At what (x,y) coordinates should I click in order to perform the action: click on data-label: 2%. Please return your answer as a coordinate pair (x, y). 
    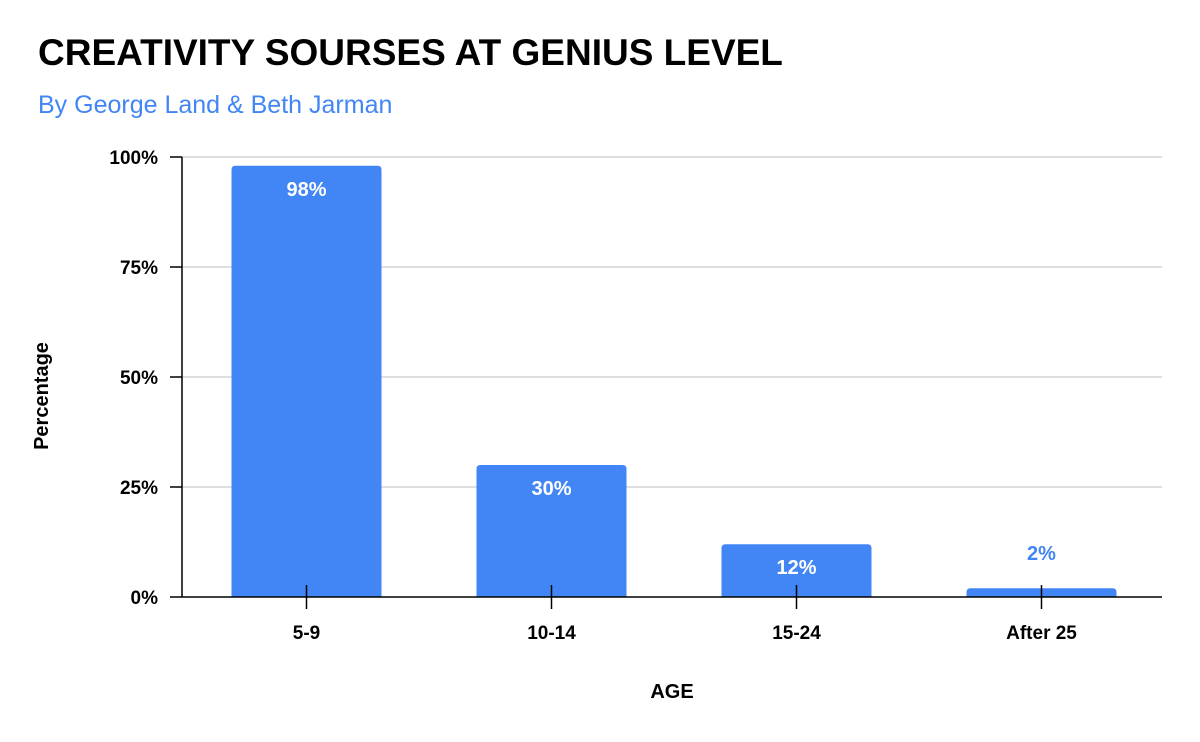
    Looking at the image, I should click on (1041, 554).